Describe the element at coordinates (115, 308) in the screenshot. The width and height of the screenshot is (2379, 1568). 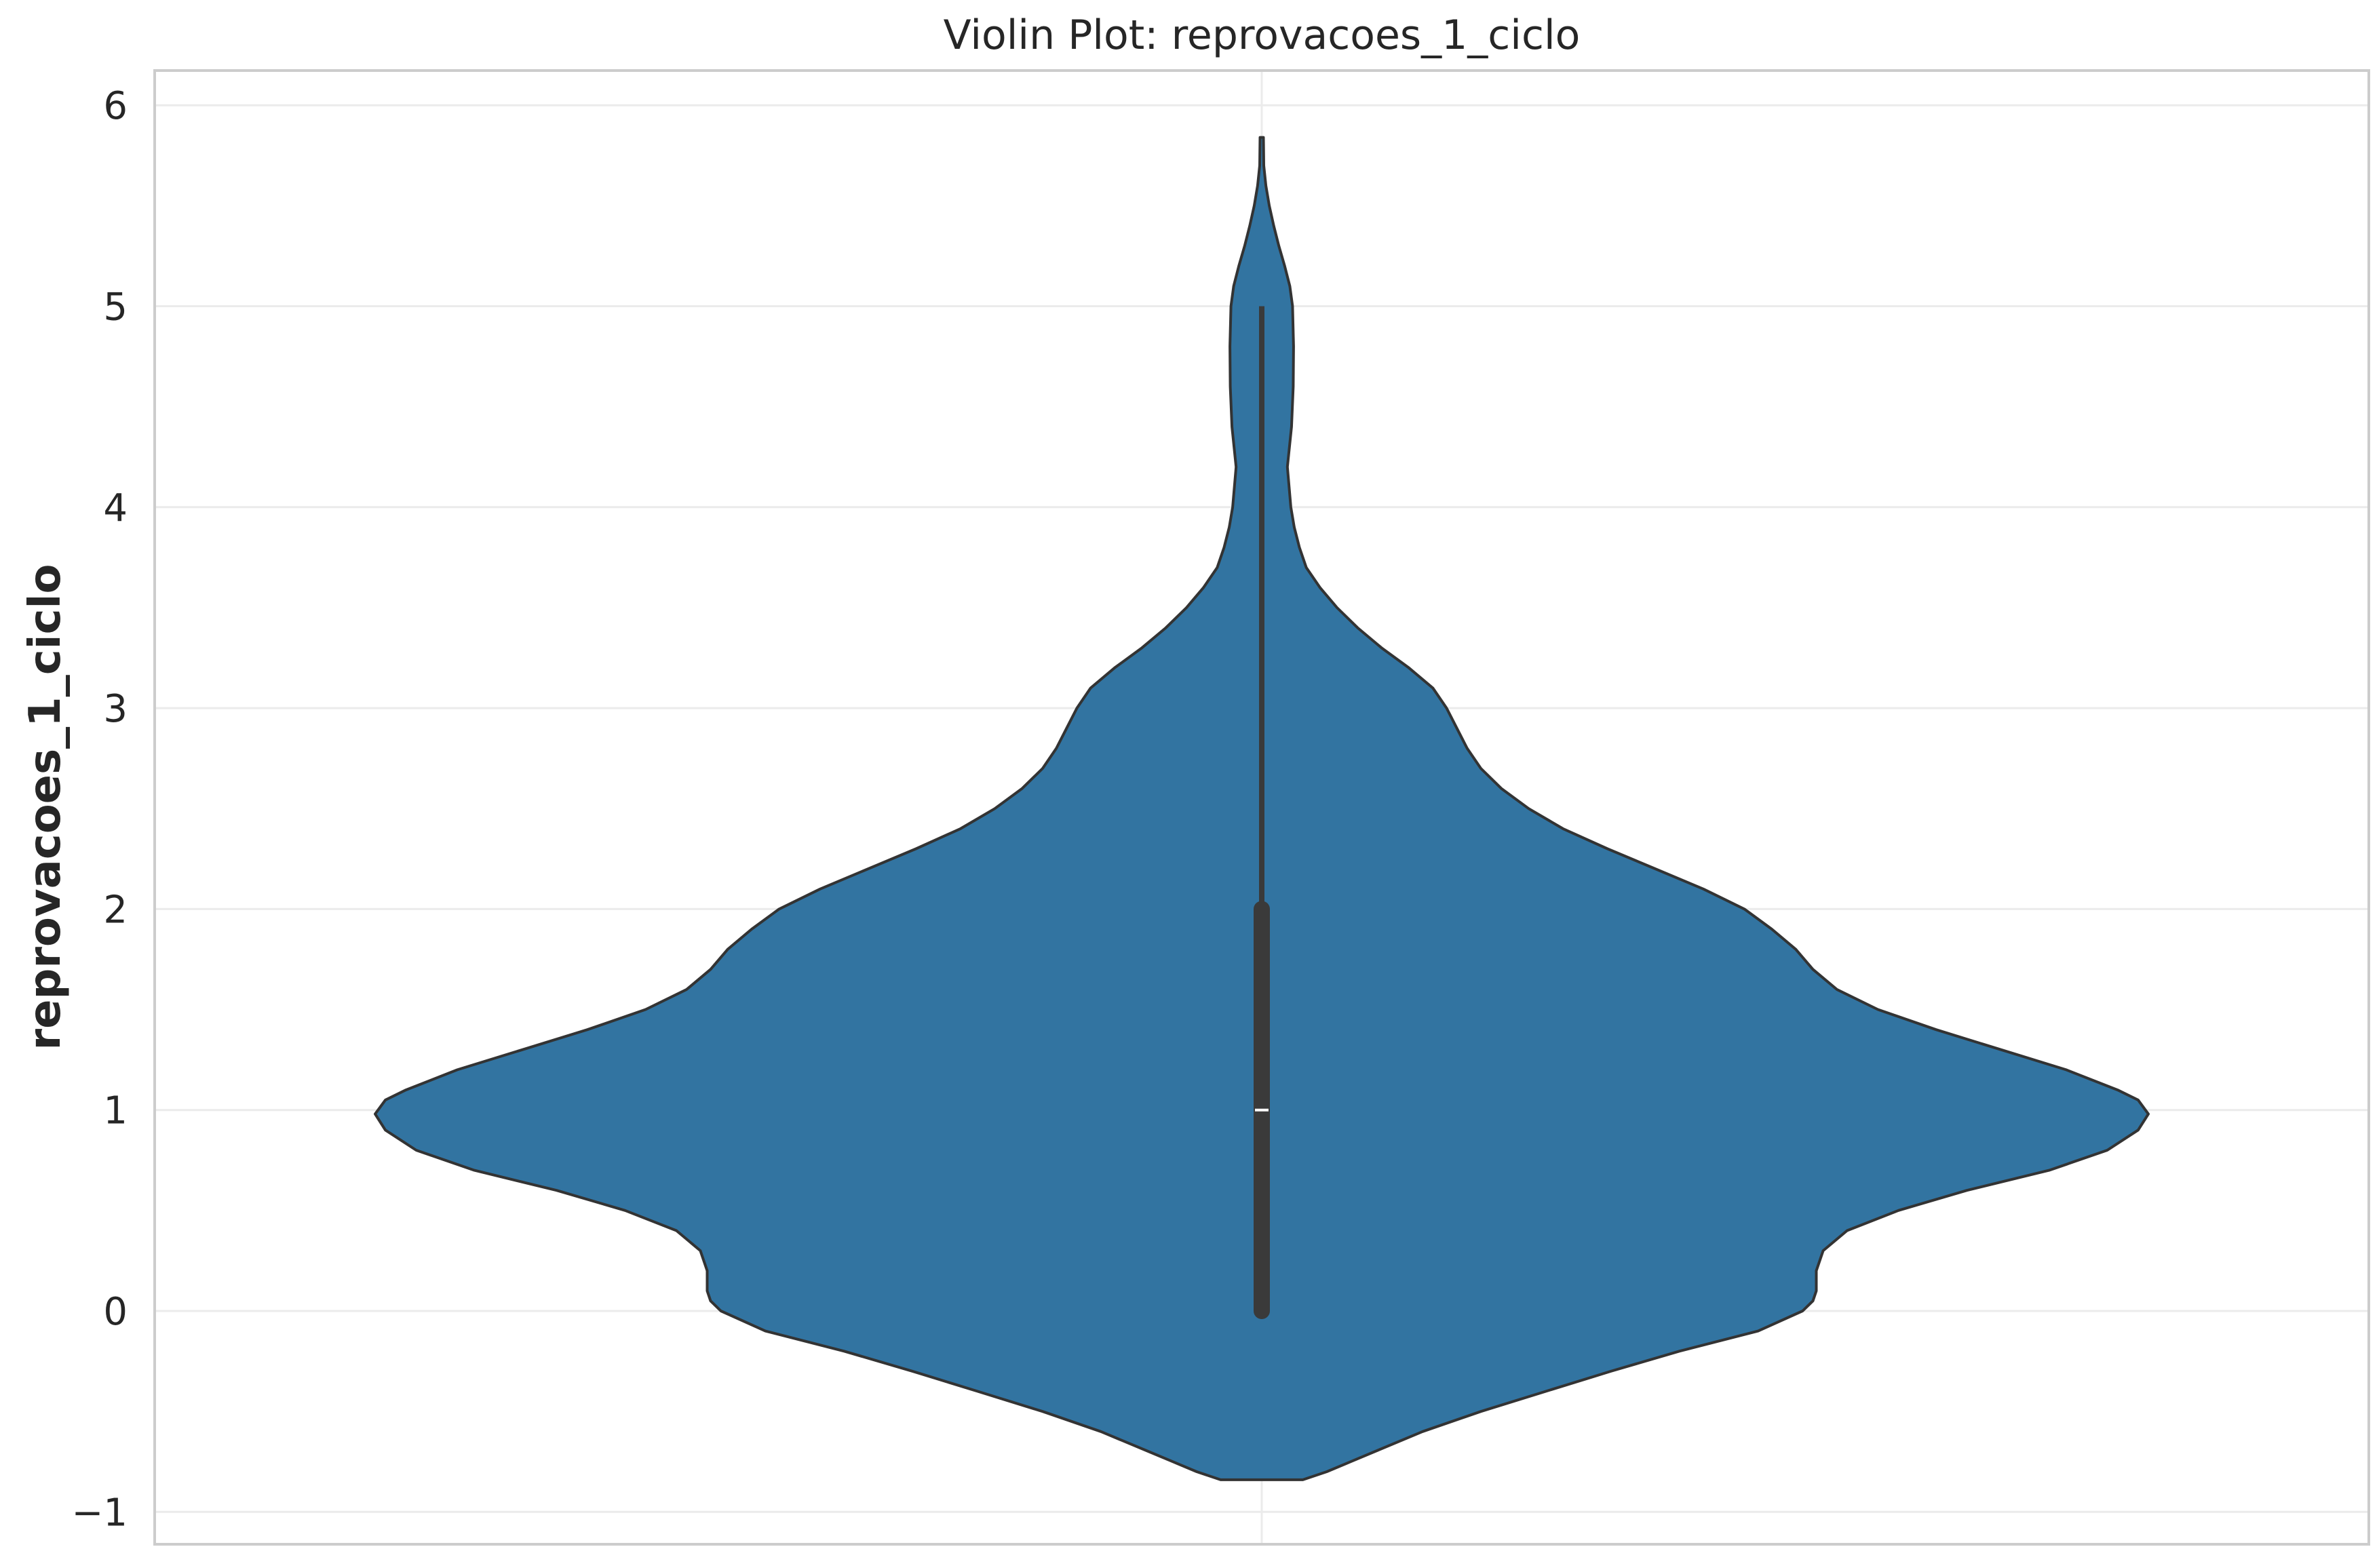
I see `y-tick-label: 5` at that location.